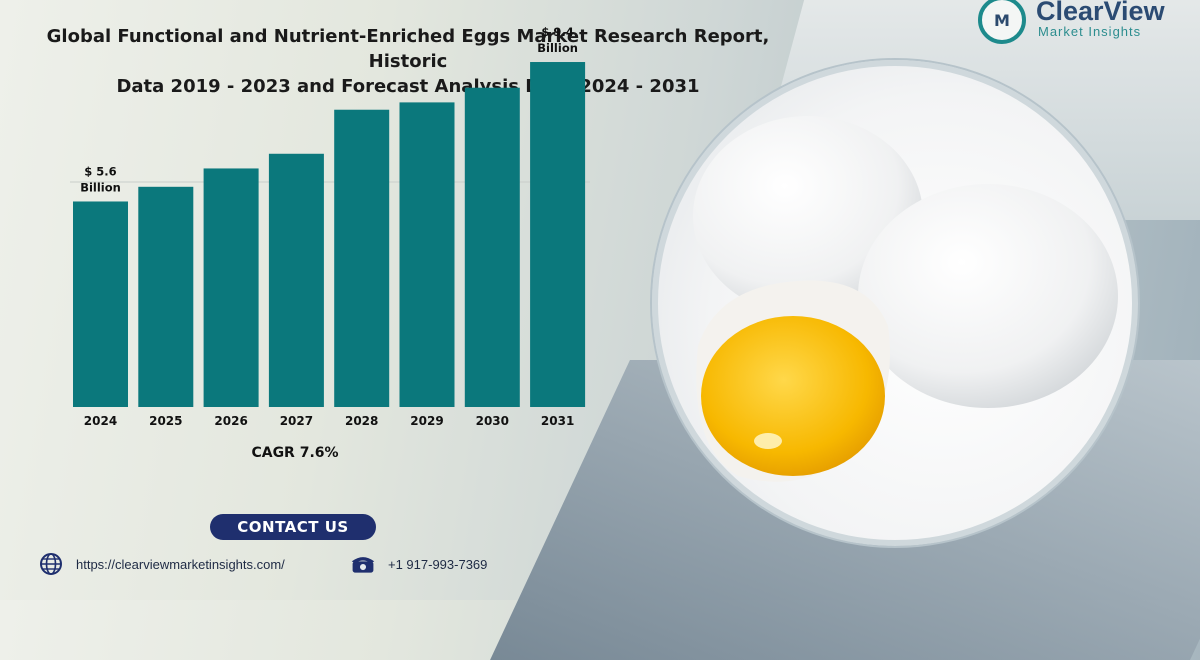 The width and height of the screenshot is (1200, 660). What do you see at coordinates (230, 421) in the screenshot?
I see `x-tick-label: 2026` at bounding box center [230, 421].